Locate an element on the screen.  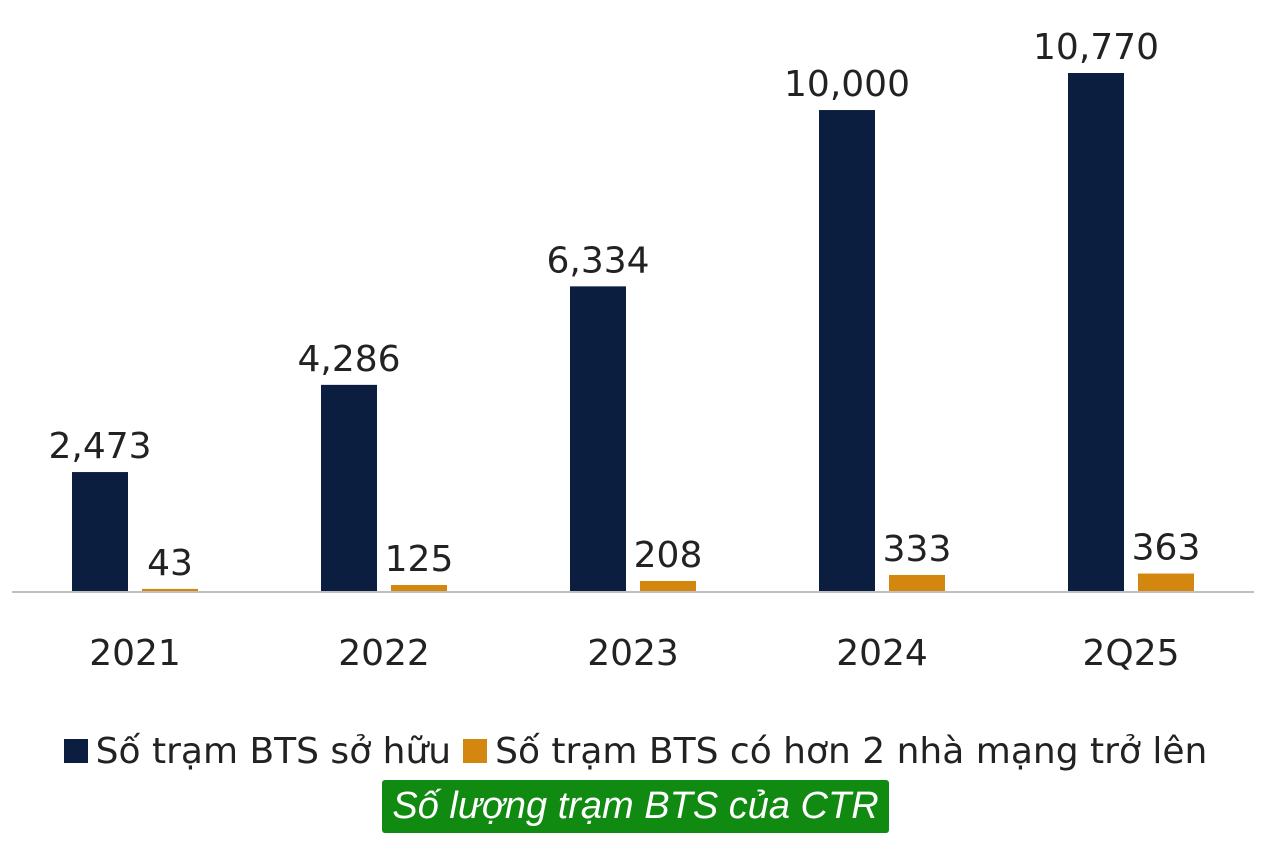
x-tick-label-2024: 2024 is located at coordinates (882, 653).